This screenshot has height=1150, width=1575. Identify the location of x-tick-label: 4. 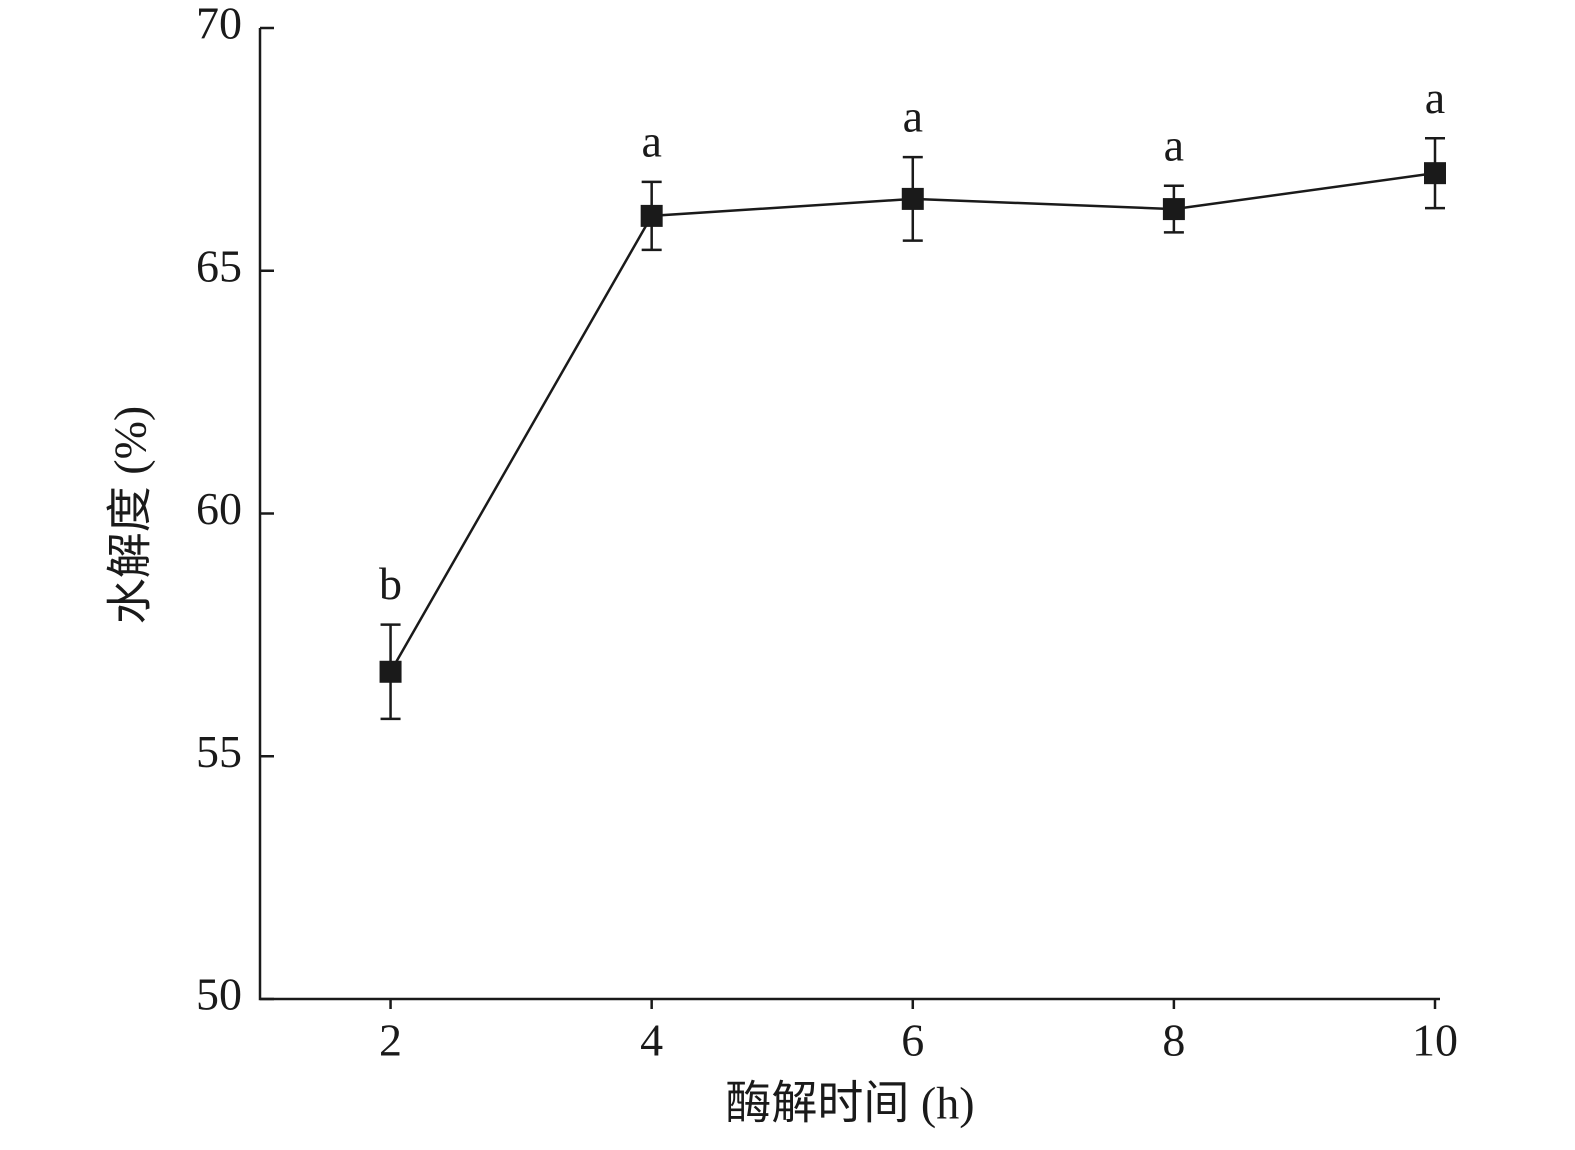
(651, 1040).